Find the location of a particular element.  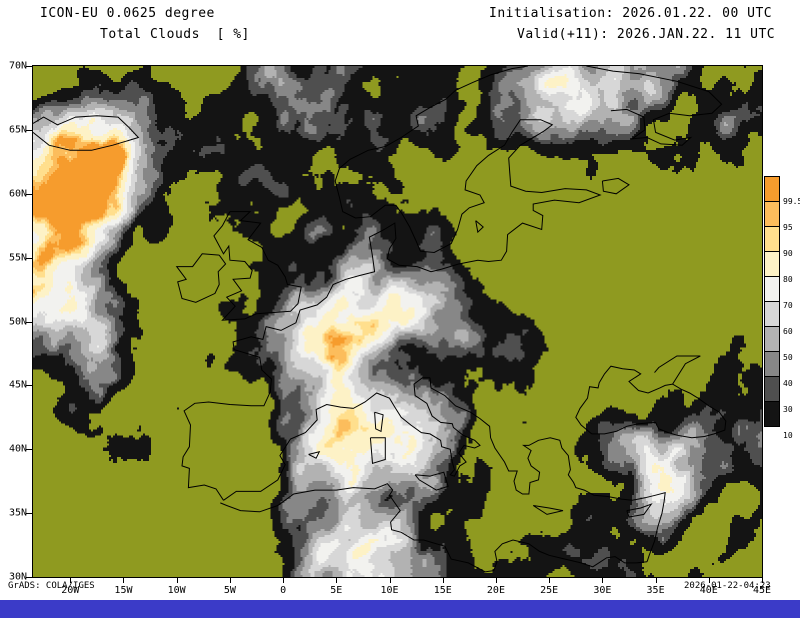

footer-bar is located at coordinates (400, 609).